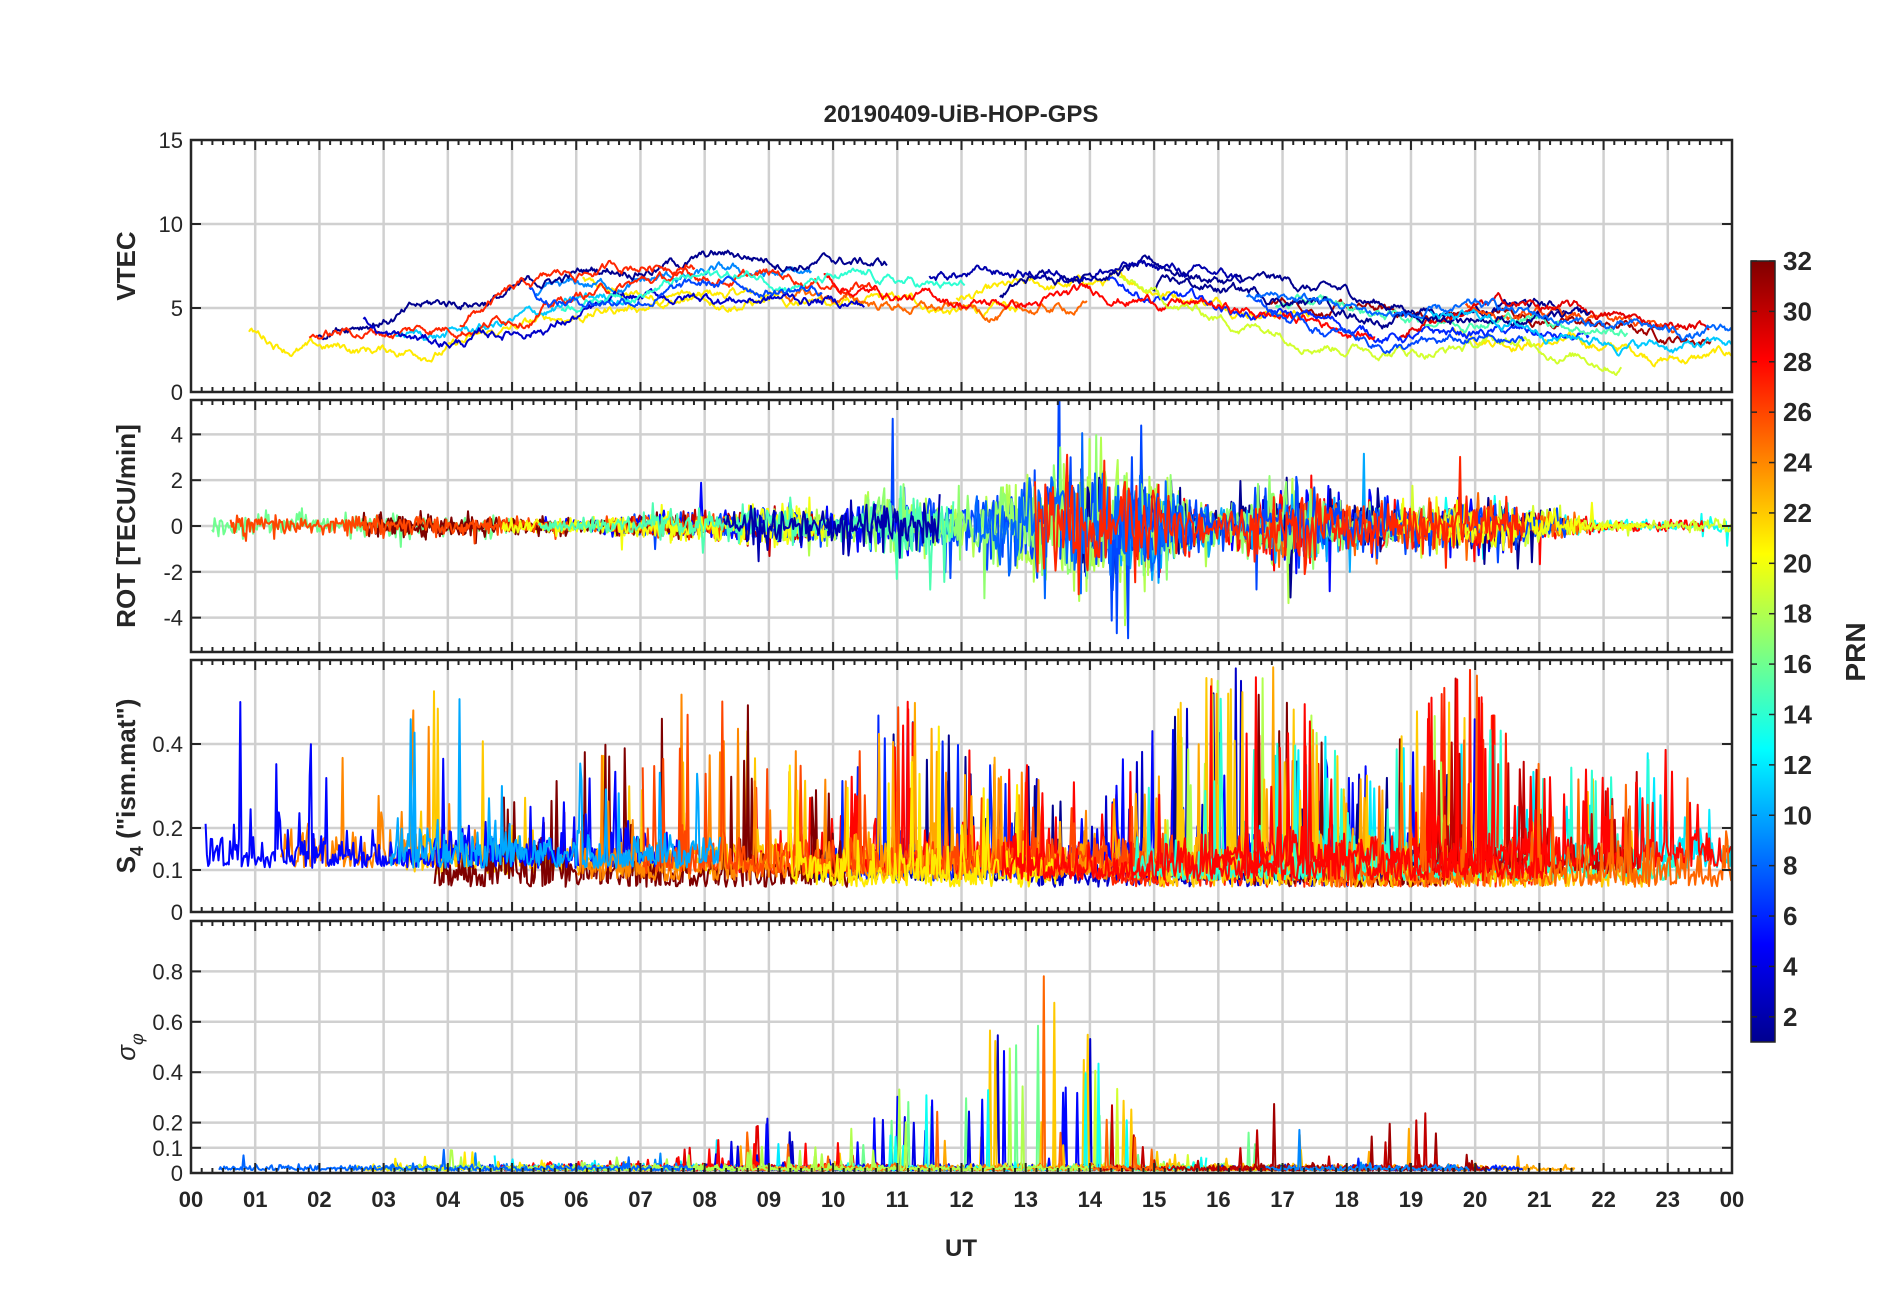  Describe the element at coordinates (1790, 916) in the screenshot. I see `colorbar-tick-label: 6` at that location.